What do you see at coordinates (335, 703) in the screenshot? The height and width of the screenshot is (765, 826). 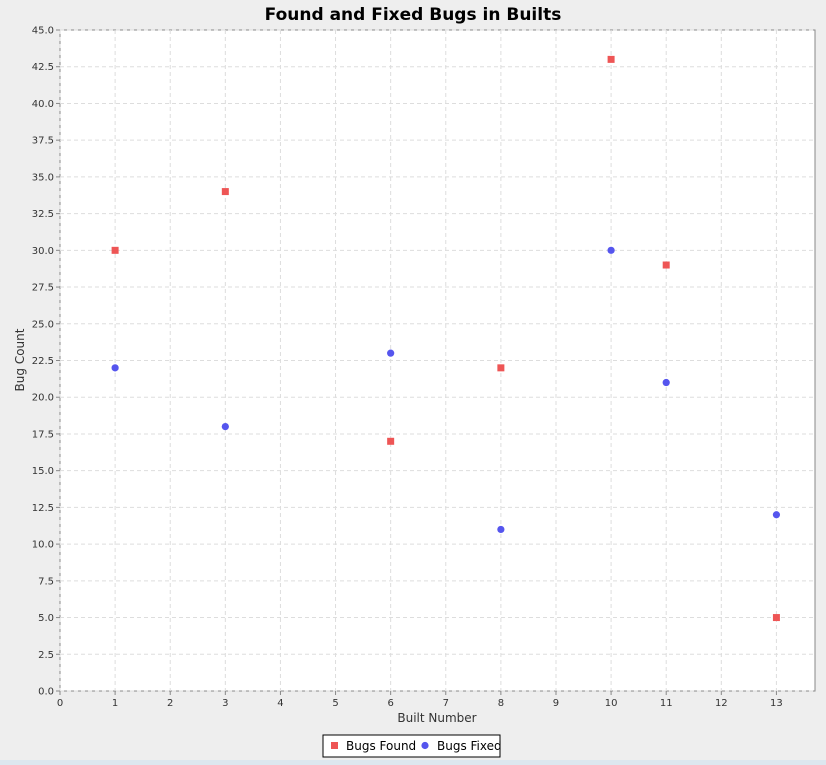 I see `x-tick-label: 5` at bounding box center [335, 703].